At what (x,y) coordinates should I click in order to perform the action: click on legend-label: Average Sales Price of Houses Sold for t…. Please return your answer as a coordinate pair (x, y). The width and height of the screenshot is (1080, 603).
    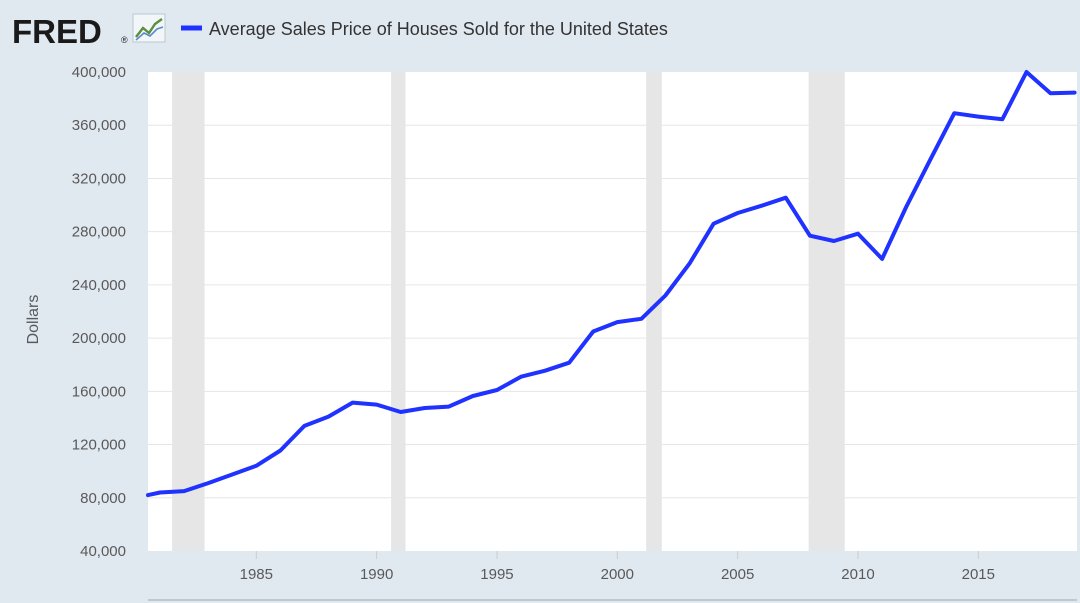
    Looking at the image, I should click on (438, 29).